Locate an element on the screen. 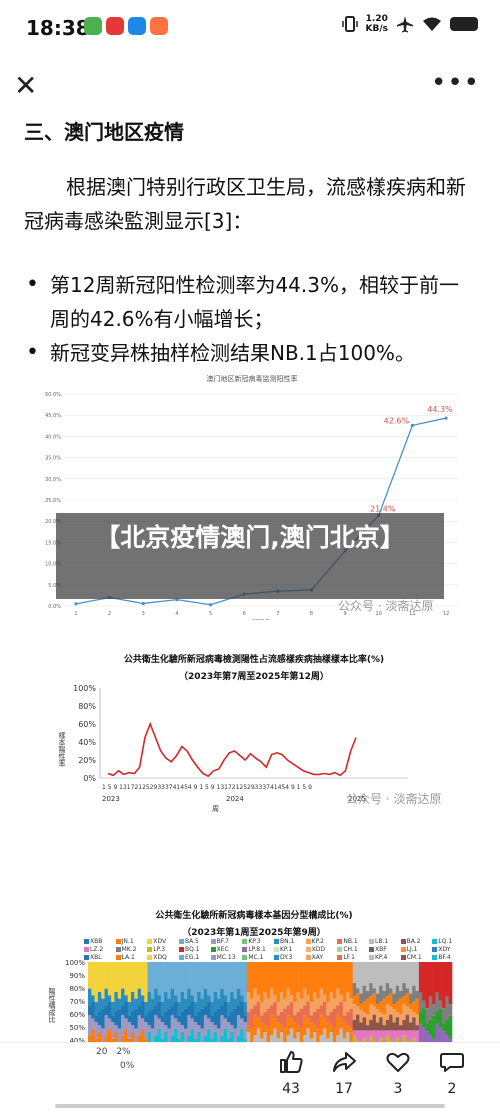 The width and height of the screenshot is (500, 1112). status-indicators: 1.20 KB/s is located at coordinates (409, 24).